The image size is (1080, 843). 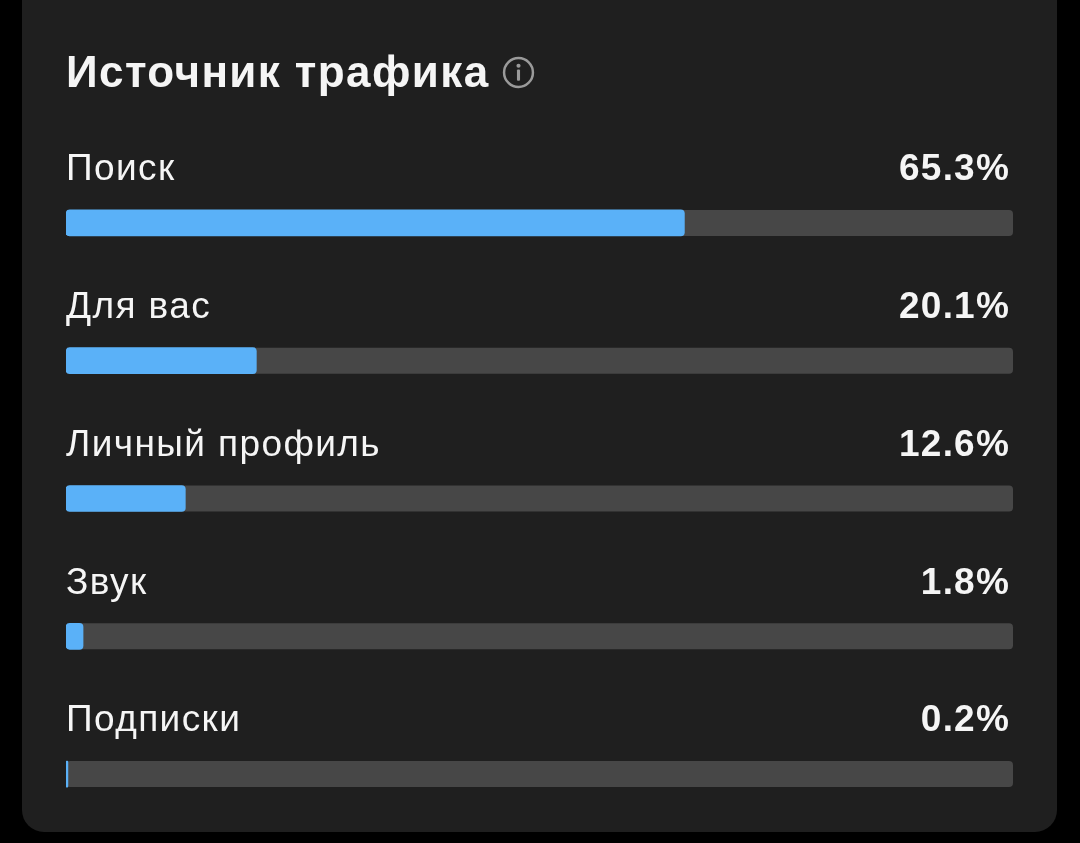 I want to click on y-tick-label: Звук, so click(x=107, y=581).